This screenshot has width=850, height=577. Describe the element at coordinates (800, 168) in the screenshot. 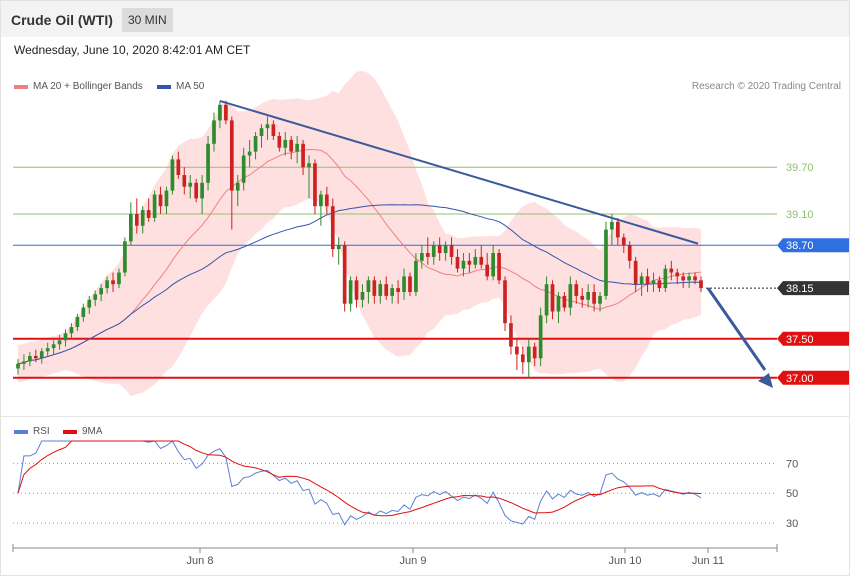

I see `price-level-label: 39.70` at that location.